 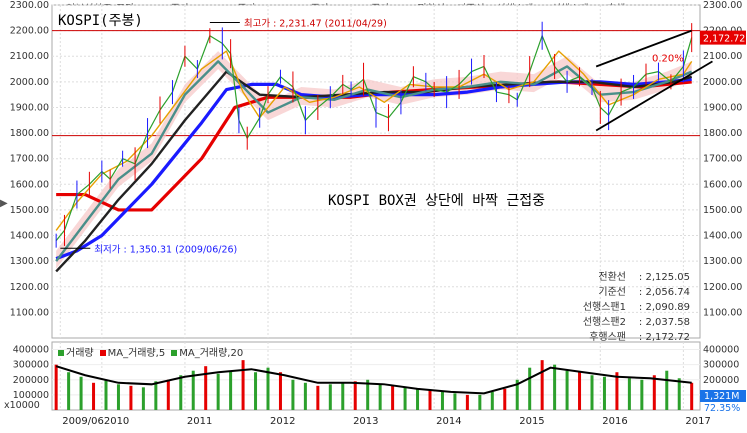 I want to click on right-y-tick-label: 1900.00, so click(x=722, y=107).